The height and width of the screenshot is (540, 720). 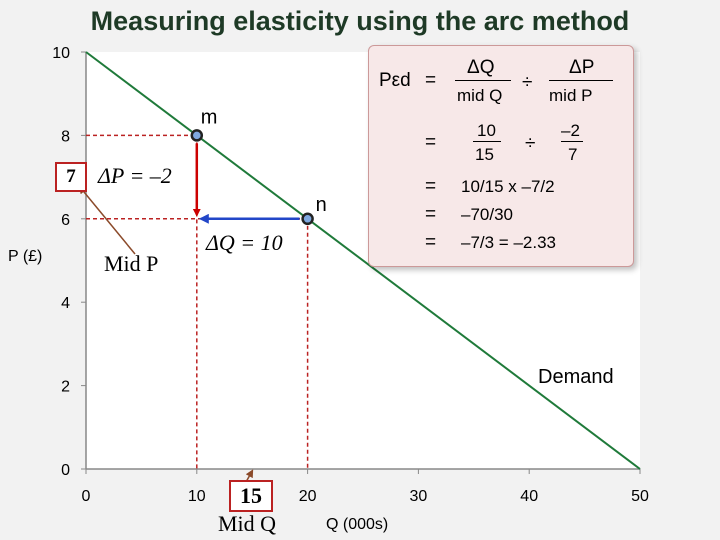 I want to click on x-tick-label: 10, so click(x=197, y=496).